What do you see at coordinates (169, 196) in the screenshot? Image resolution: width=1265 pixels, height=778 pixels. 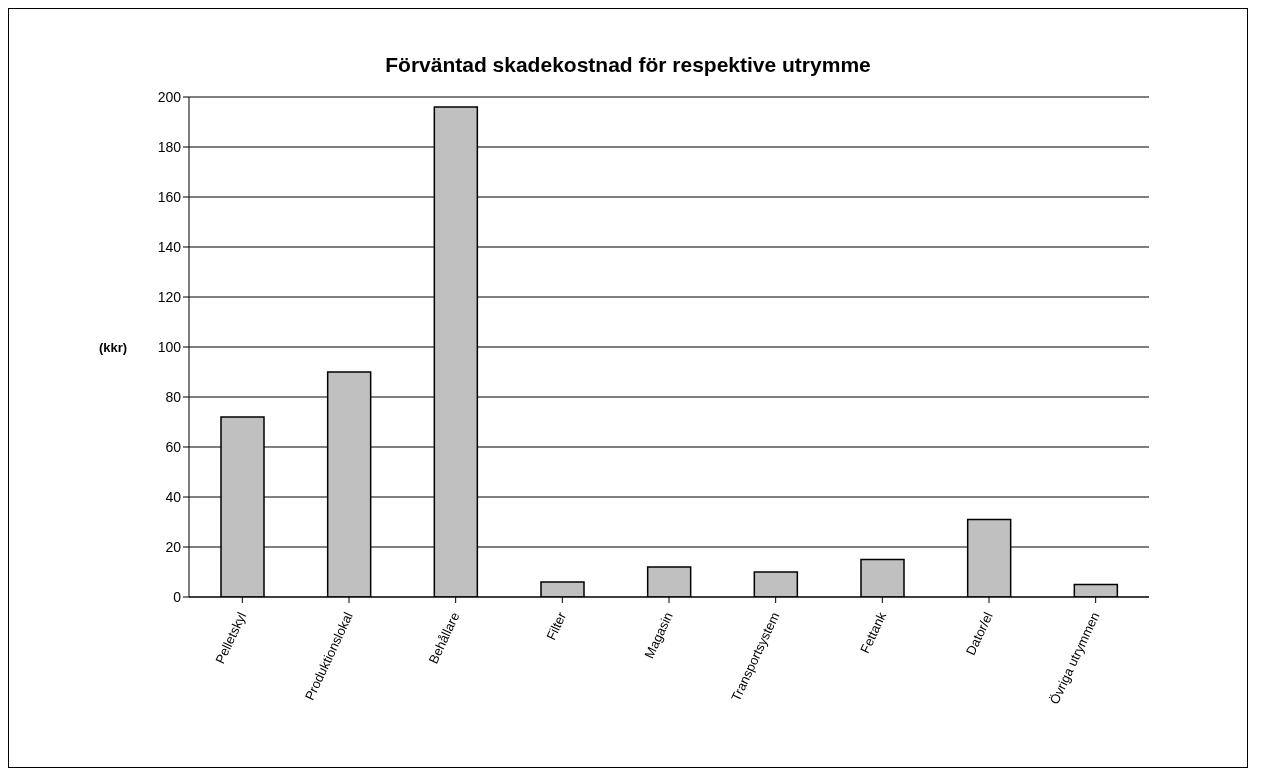 I see `y-tick-label: 160` at bounding box center [169, 196].